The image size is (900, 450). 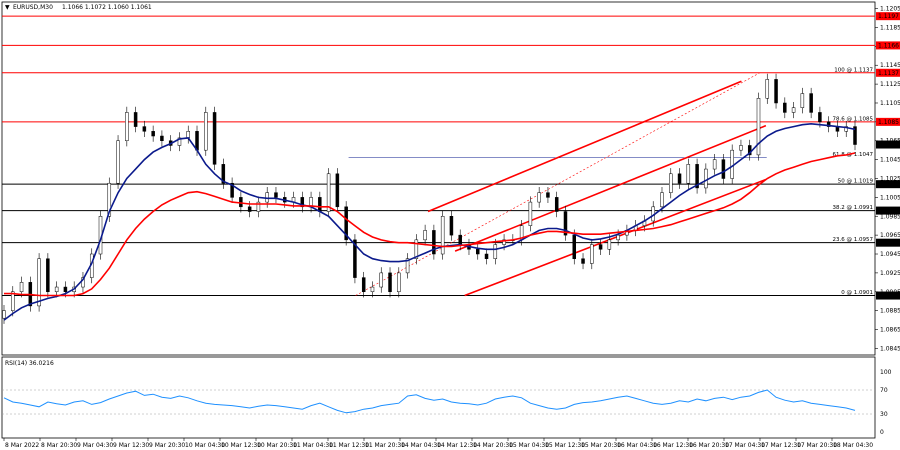 What do you see at coordinates (890, 9) in the screenshot?
I see `price-tick-label: 1.1205` at bounding box center [890, 9].